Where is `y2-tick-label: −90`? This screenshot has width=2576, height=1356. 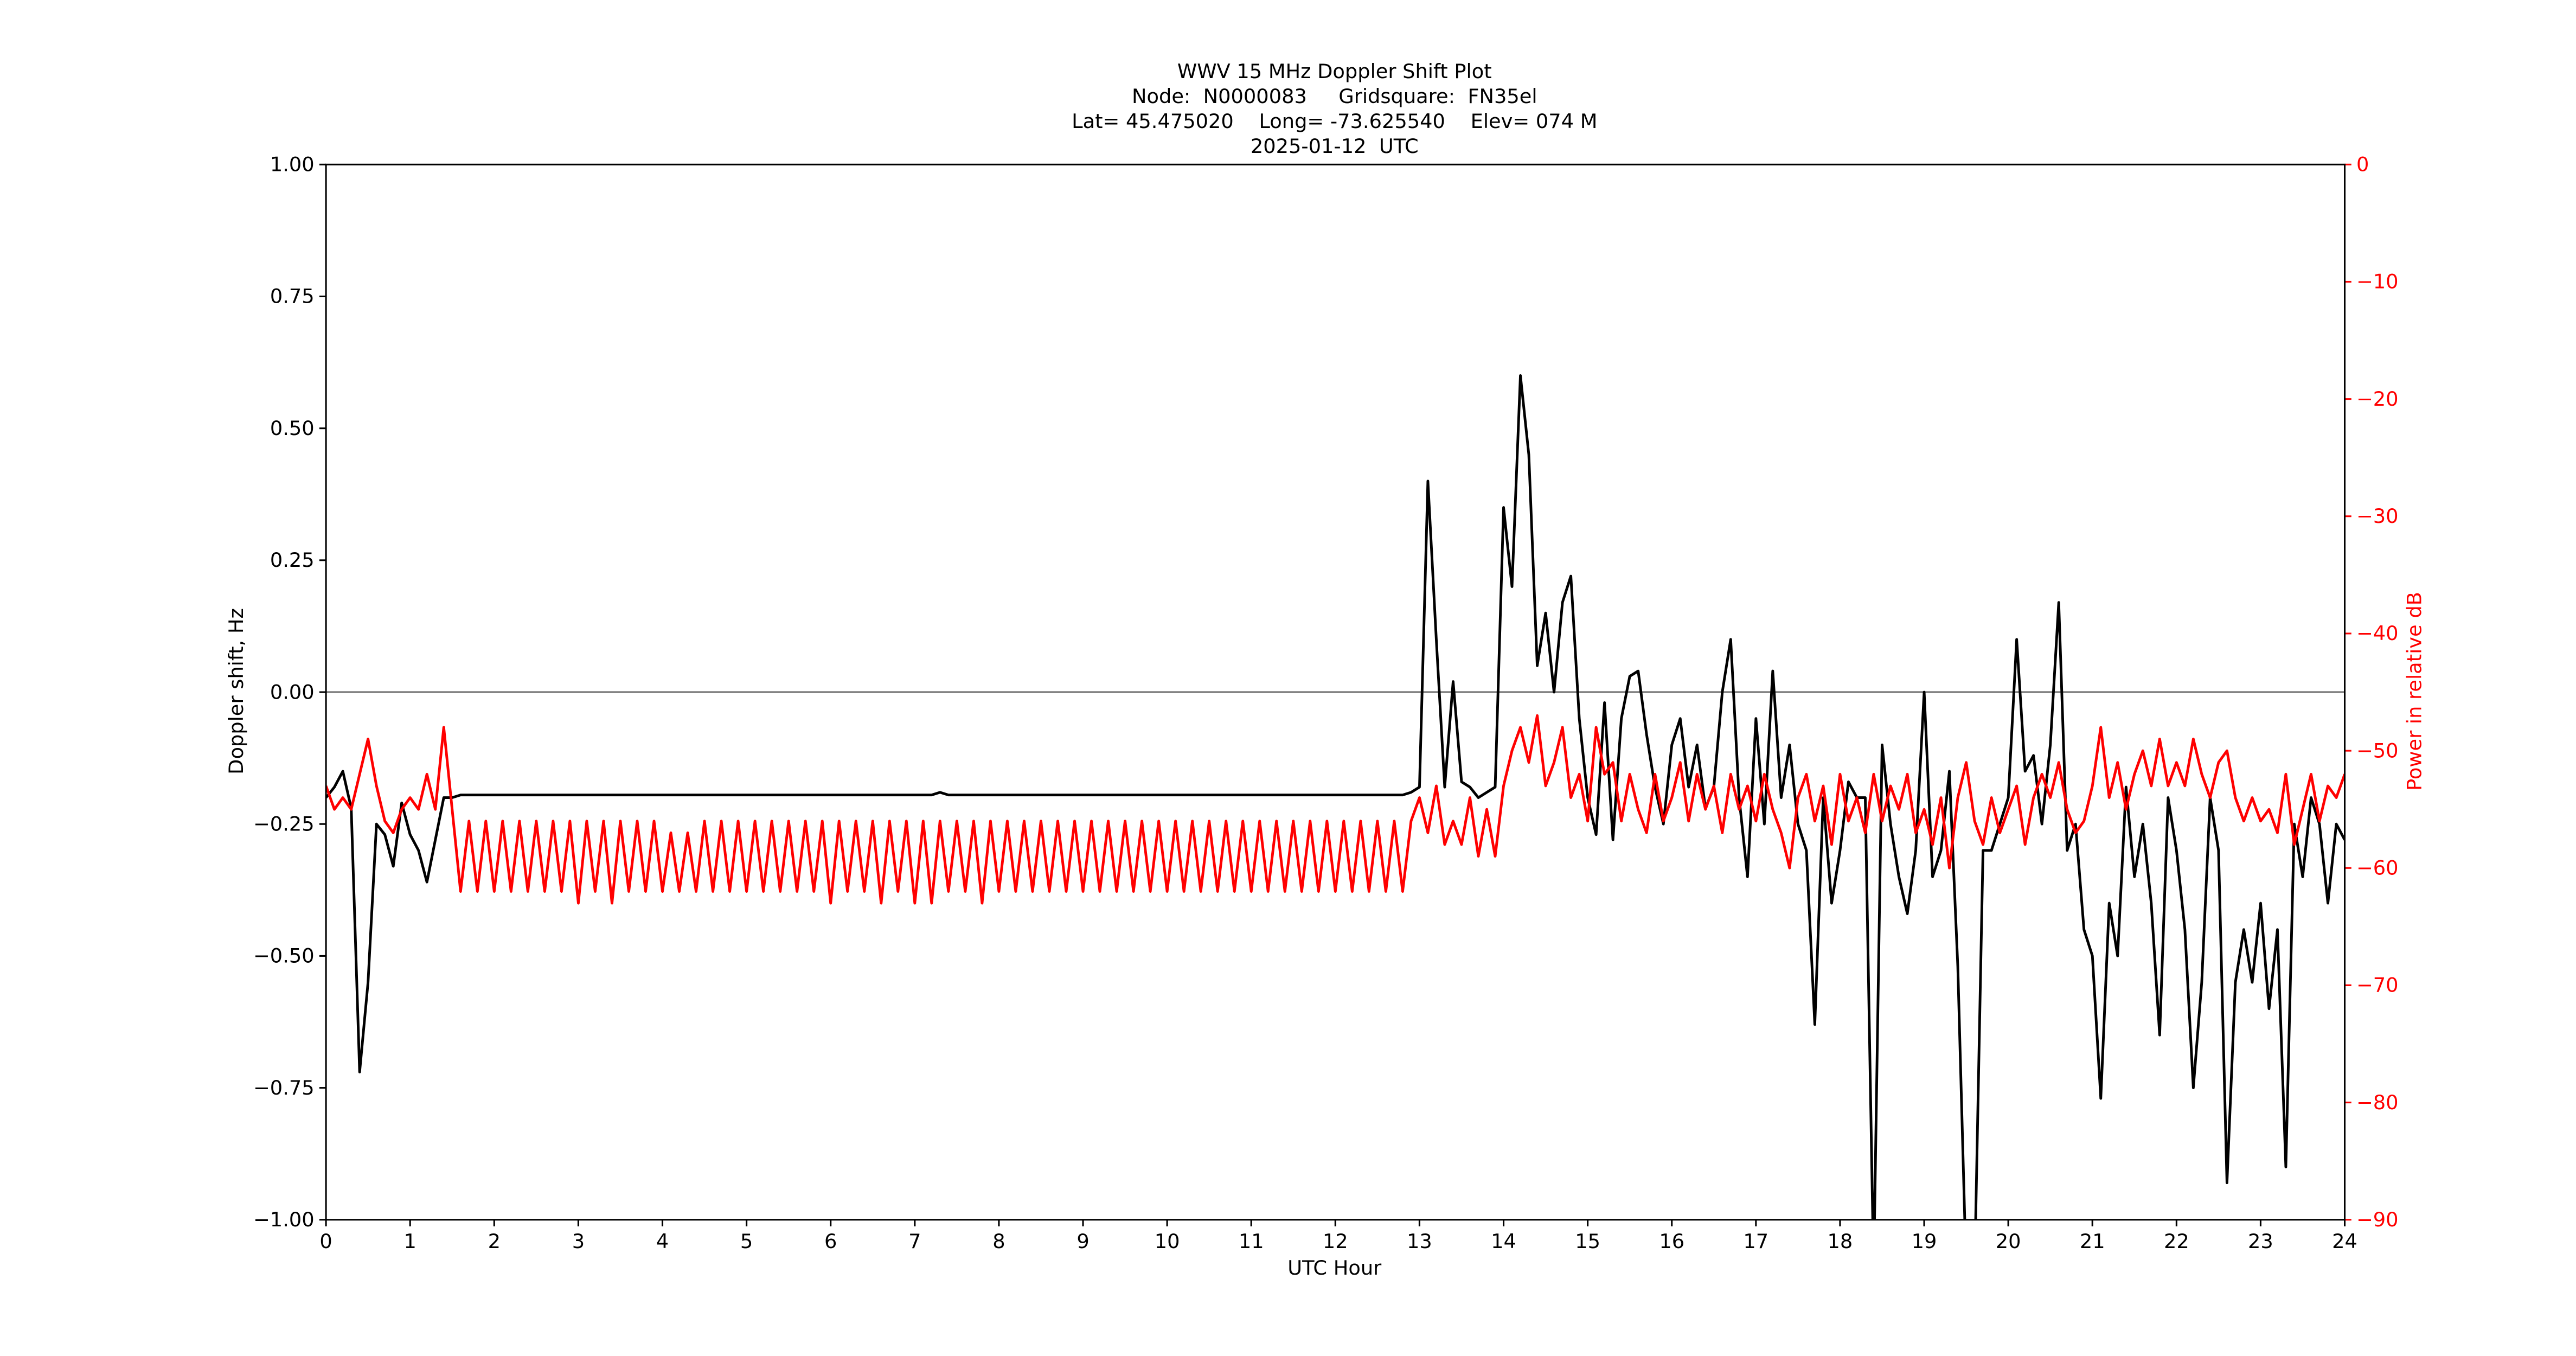
y2-tick-label: −90 is located at coordinates (2377, 1219).